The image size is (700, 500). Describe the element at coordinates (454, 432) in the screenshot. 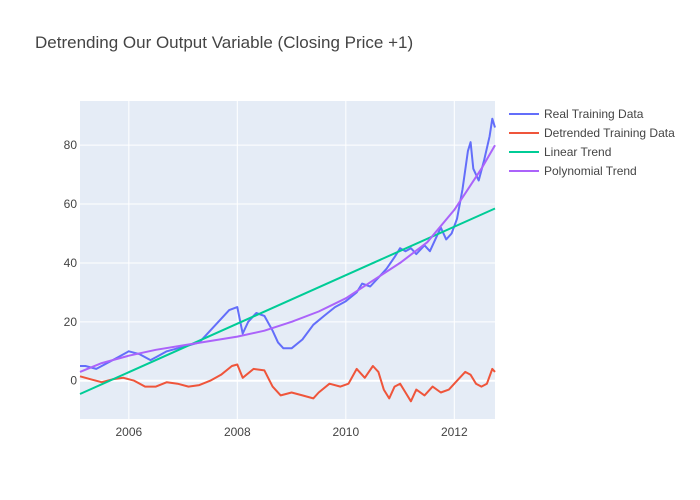

I see `x-tick-label: 2012` at that location.